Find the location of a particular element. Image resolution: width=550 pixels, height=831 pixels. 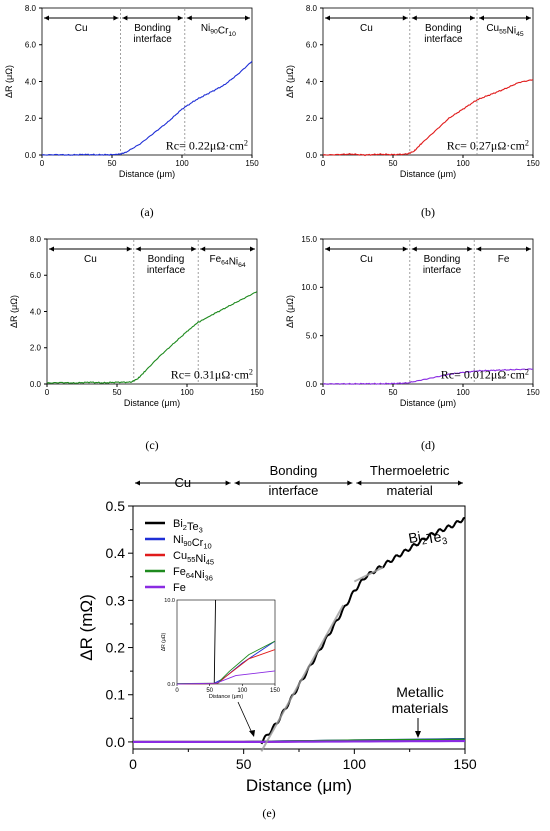

series-line-fe is located at coordinates (299, 741).